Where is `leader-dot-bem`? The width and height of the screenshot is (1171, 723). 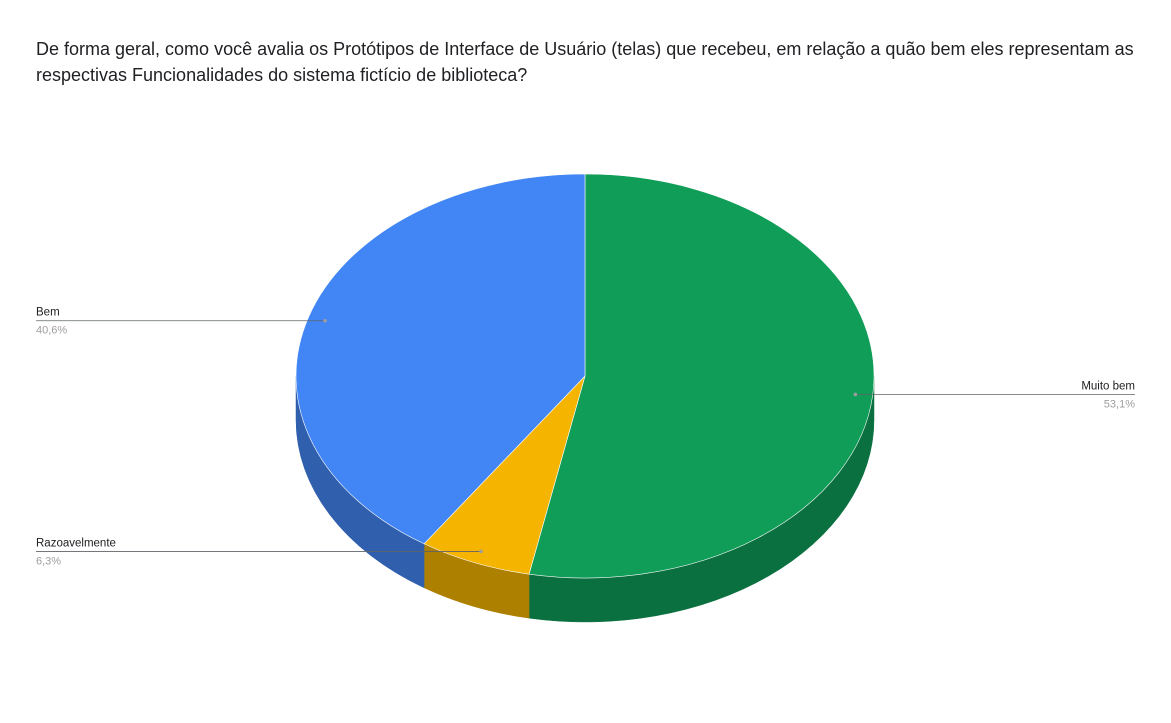 leader-dot-bem is located at coordinates (325, 320).